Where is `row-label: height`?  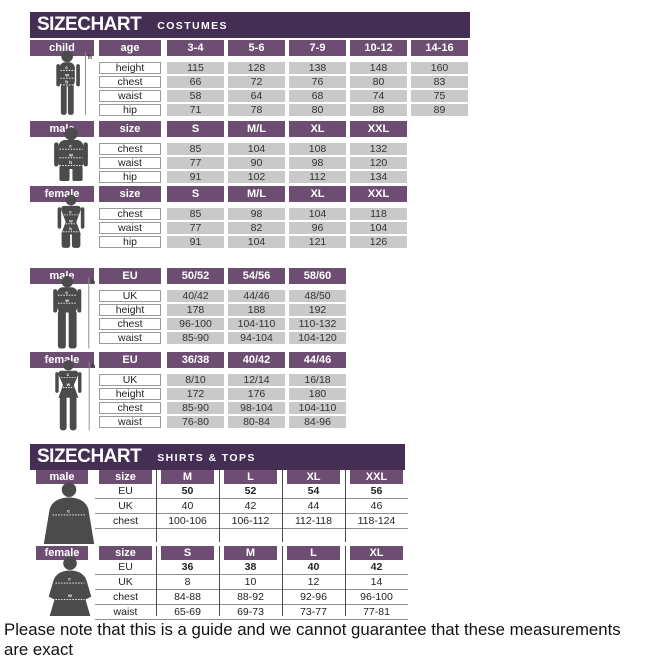 row-label: height is located at coordinates (130, 310).